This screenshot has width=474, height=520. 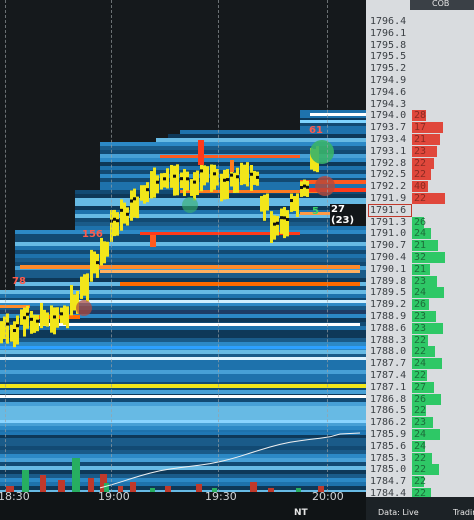 I want to click on price-level: 1795.2, so click(x=388, y=69).